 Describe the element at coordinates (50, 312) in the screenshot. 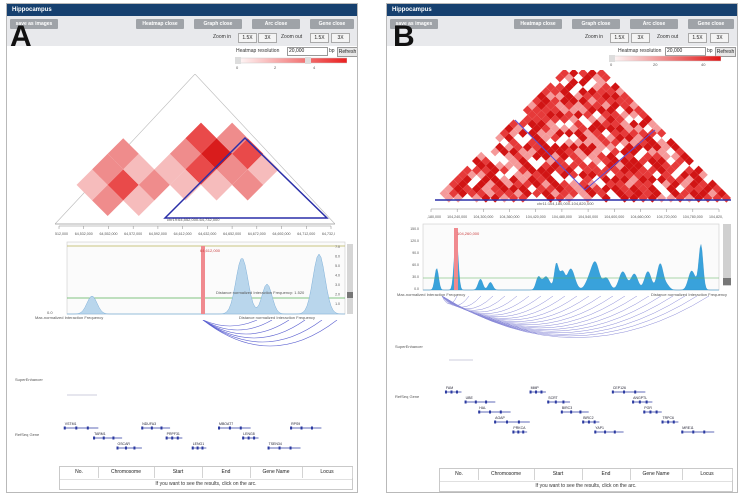

I see `graph-y-zero: 0.0` at that location.